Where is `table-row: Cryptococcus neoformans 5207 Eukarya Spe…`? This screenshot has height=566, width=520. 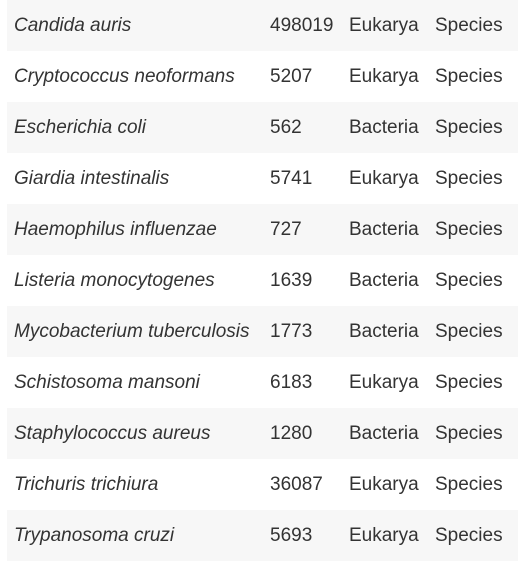 table-row: Cryptococcus neoformans 5207 Eukarya Spe… is located at coordinates (262, 76).